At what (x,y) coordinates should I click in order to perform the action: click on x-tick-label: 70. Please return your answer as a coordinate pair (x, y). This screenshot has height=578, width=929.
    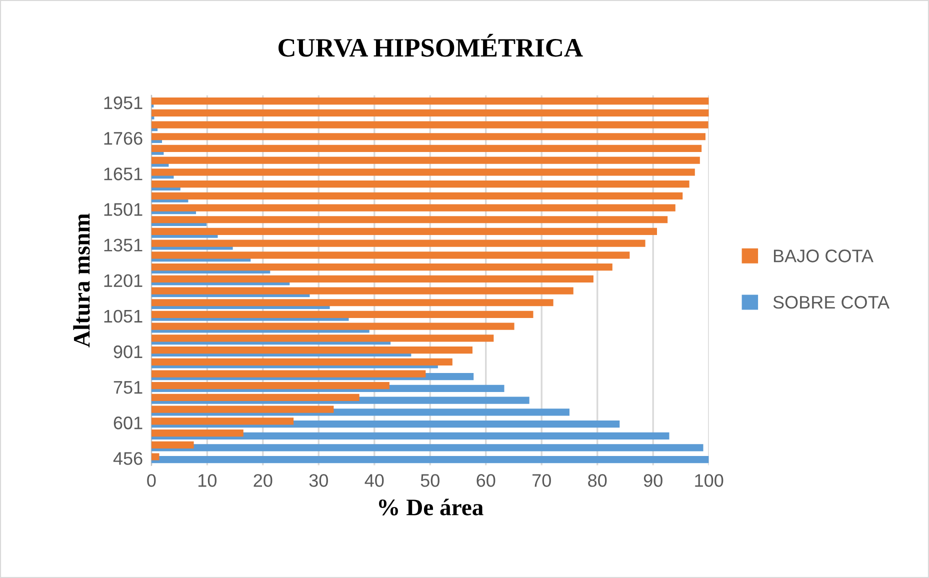
    Looking at the image, I should click on (541, 480).